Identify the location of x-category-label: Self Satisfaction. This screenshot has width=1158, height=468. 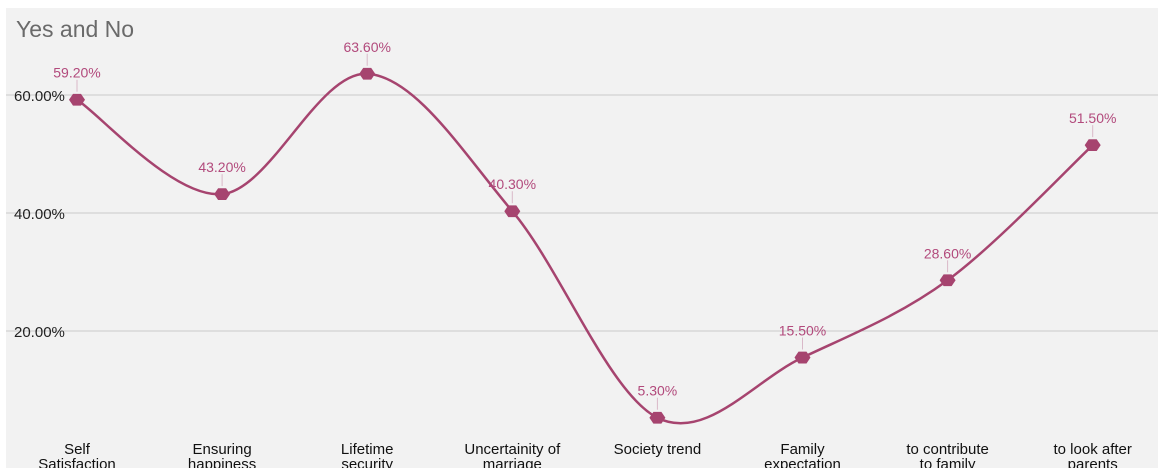
(77, 454).